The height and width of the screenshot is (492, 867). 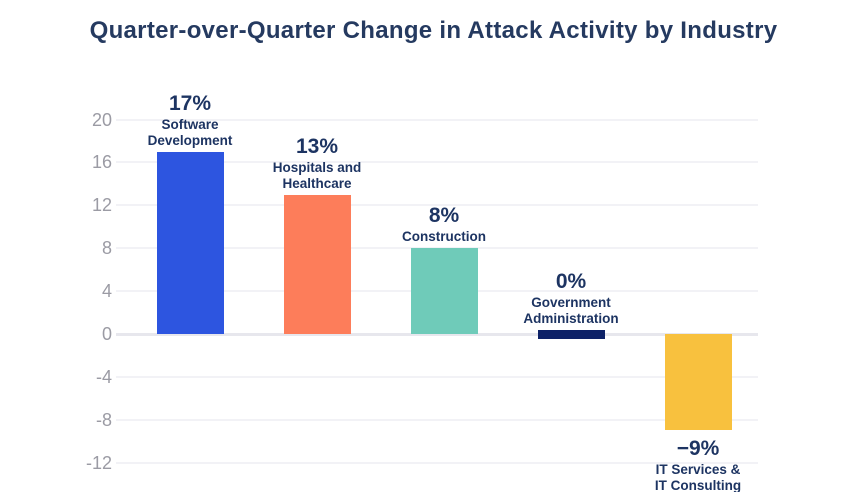 I want to click on bar-category-label: Government, so click(x=571, y=302).